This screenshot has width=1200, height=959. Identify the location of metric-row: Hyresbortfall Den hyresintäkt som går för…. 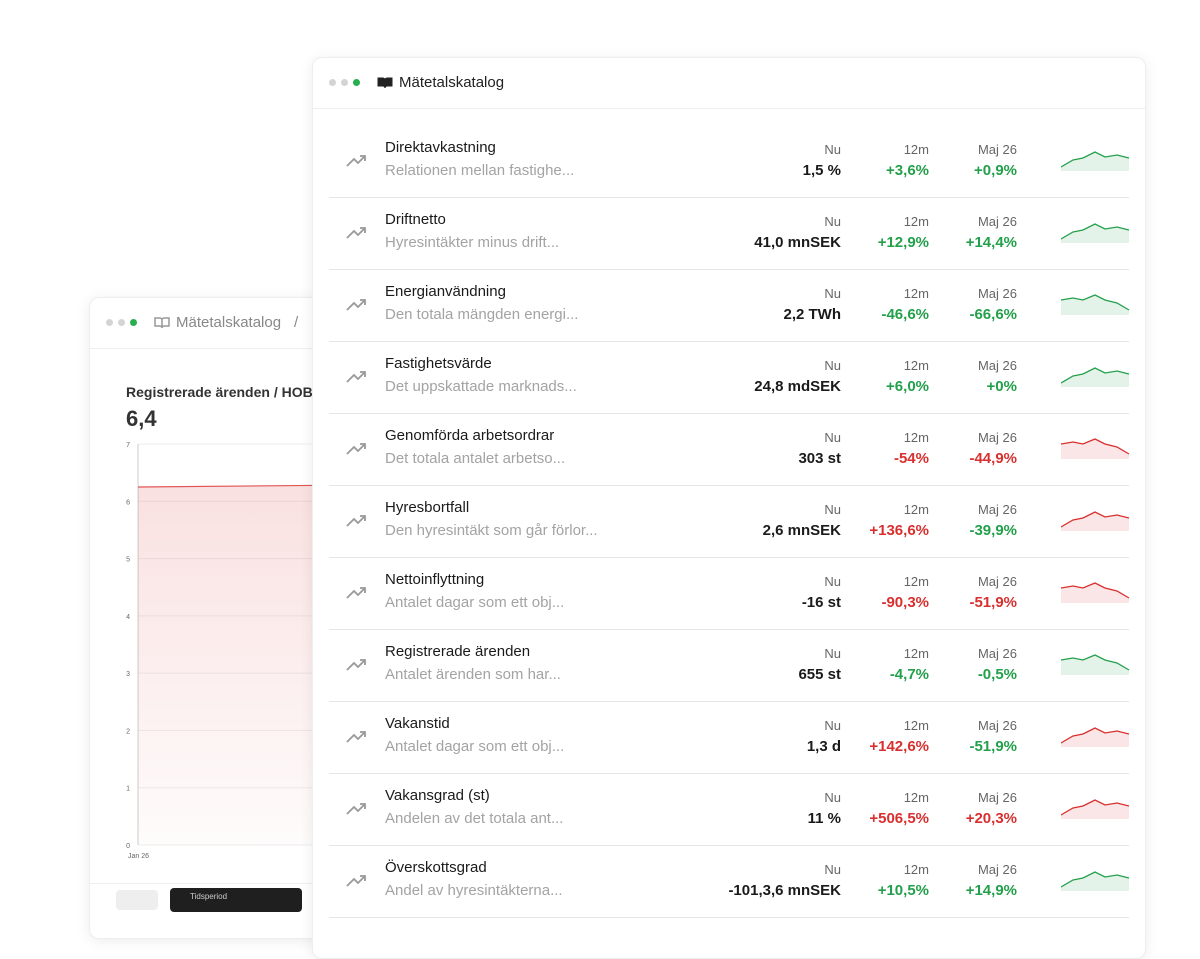
(729, 521).